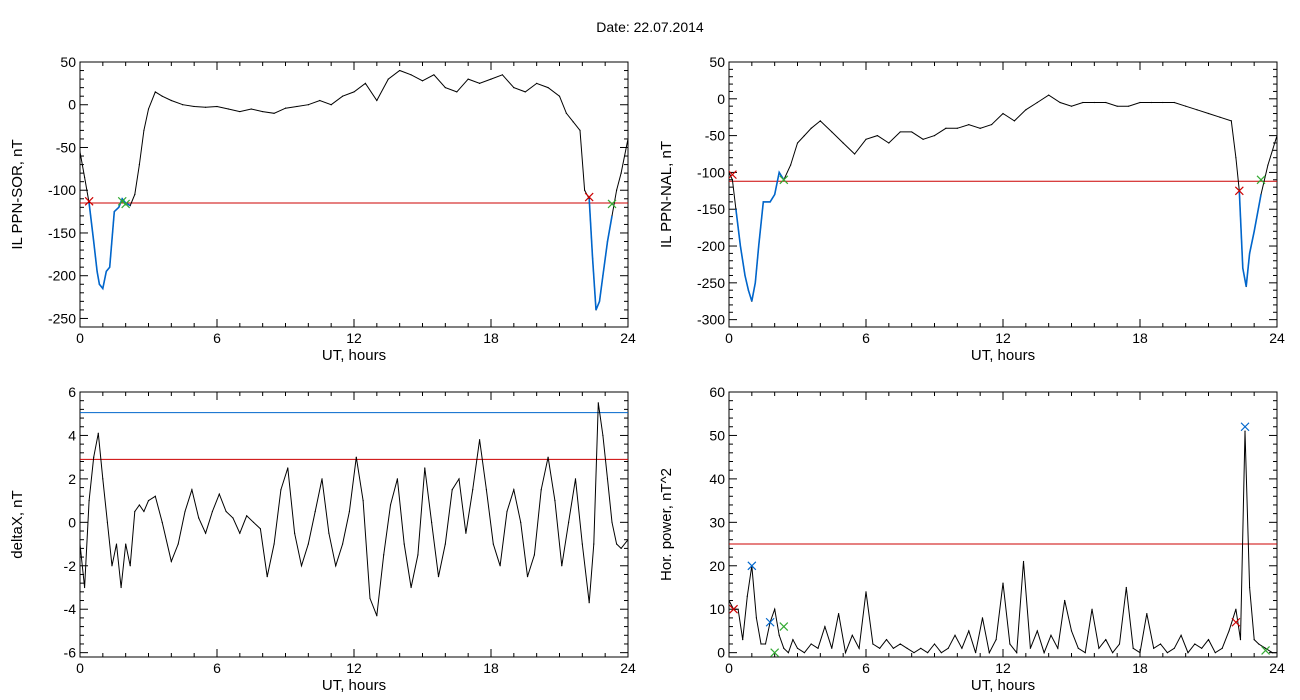 This screenshot has width=1300, height=700. Describe the element at coordinates (68, 62) in the screenshot. I see `y-tick-label: 50` at that location.